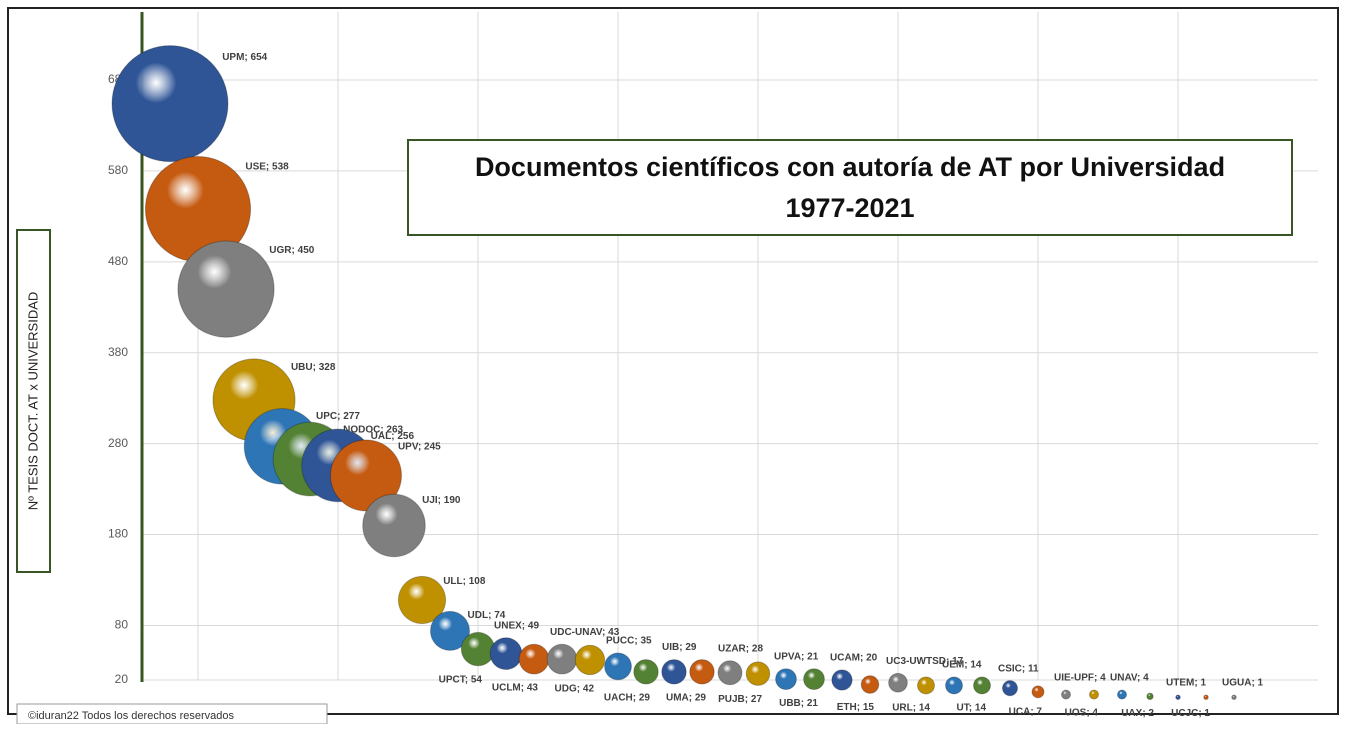 The image size is (1345, 729). Describe the element at coordinates (740, 648) in the screenshot. I see `data-label: UZAR; 28` at that location.